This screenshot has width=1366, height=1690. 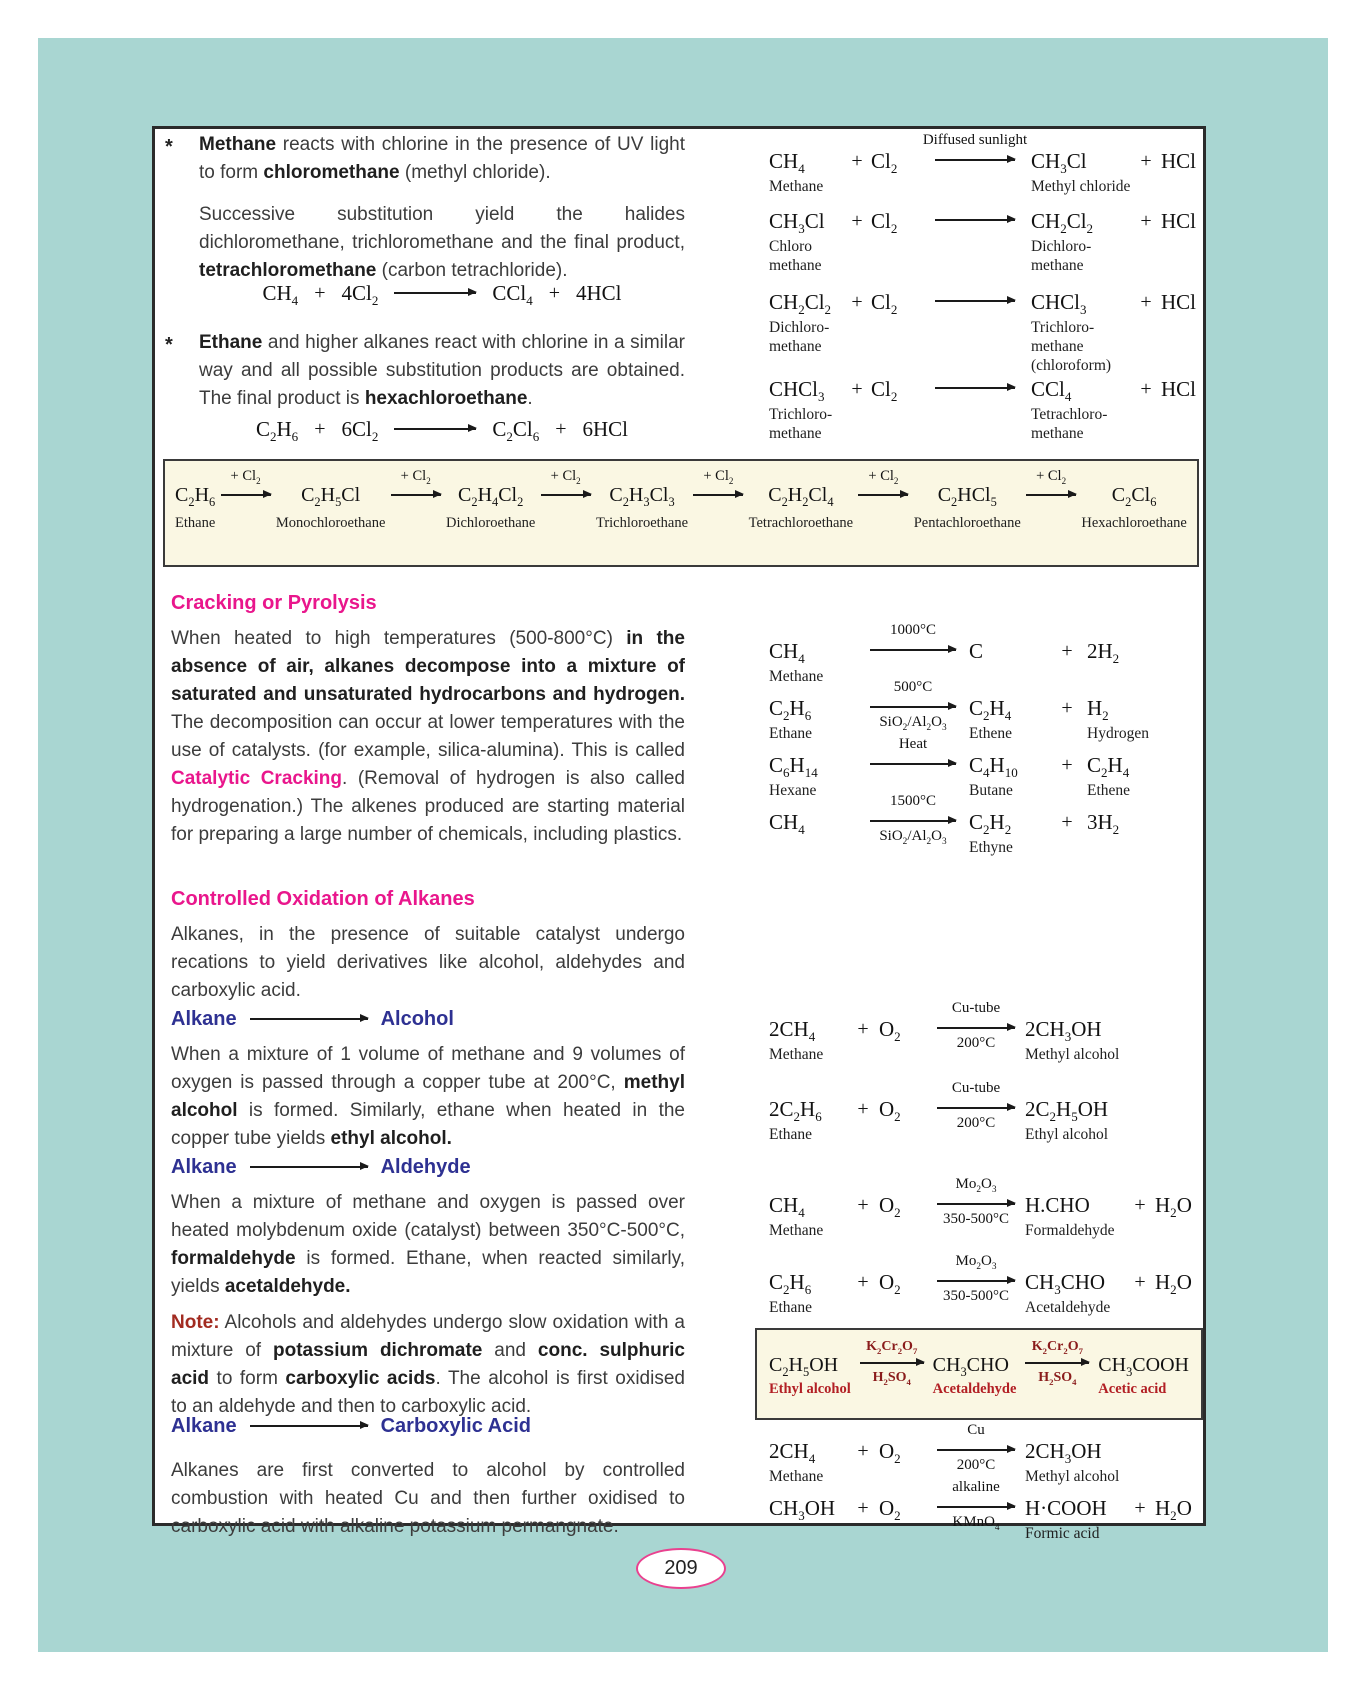 I want to click on product-cell: CH3Cl Methyl chloride, so click(x=1081, y=163).